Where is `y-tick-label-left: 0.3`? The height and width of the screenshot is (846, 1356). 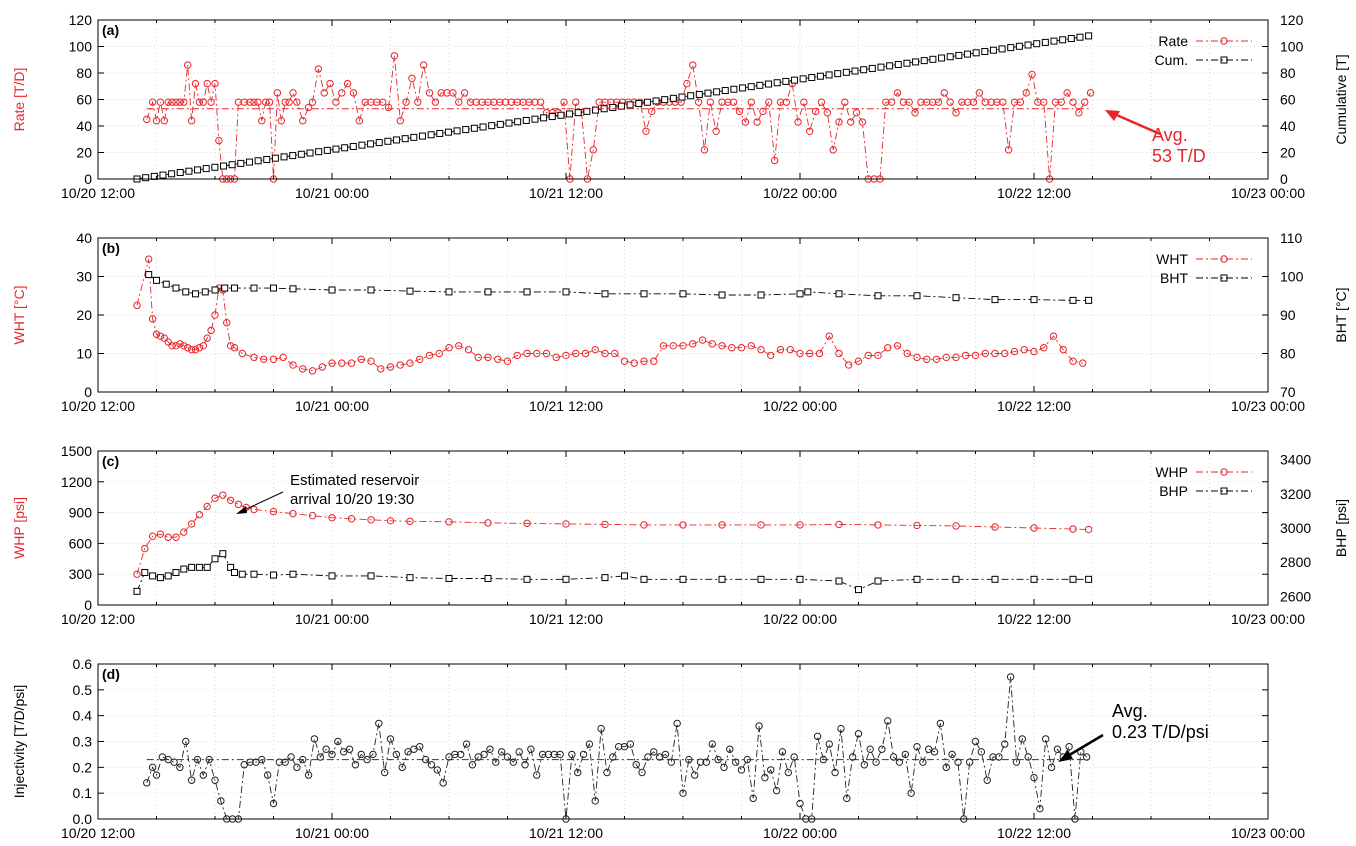
y-tick-label-left: 0.3 is located at coordinates (83, 742).